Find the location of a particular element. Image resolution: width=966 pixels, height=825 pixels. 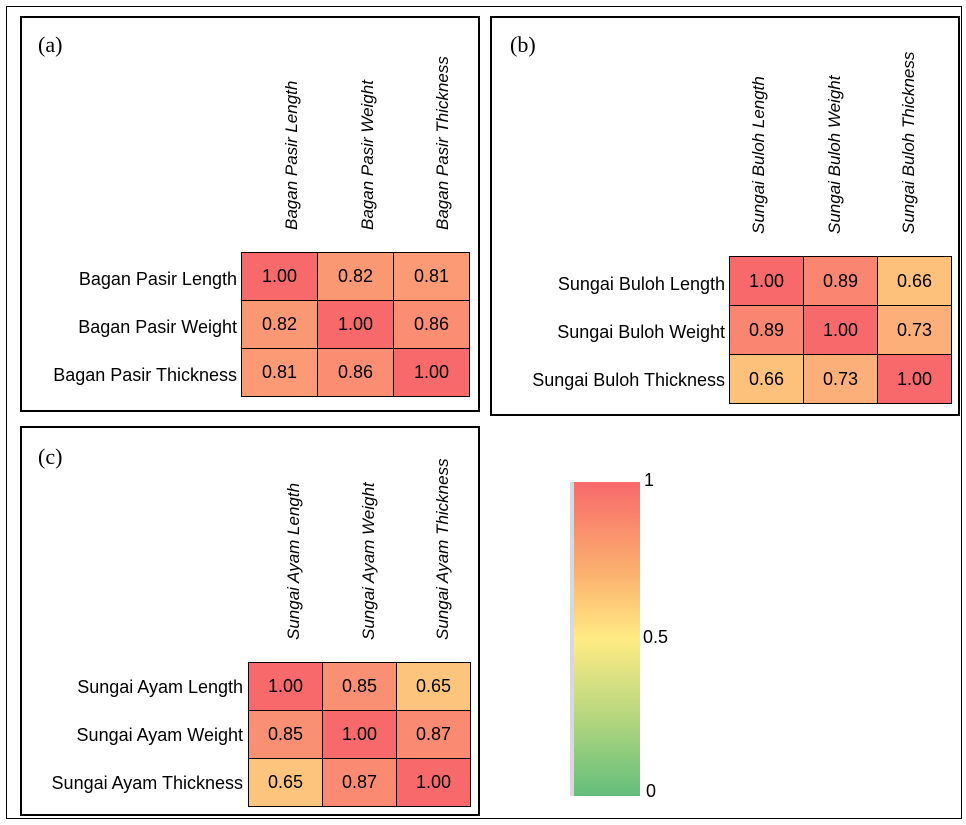

row-label: Sungai Buloh Length is located at coordinates (641, 284).